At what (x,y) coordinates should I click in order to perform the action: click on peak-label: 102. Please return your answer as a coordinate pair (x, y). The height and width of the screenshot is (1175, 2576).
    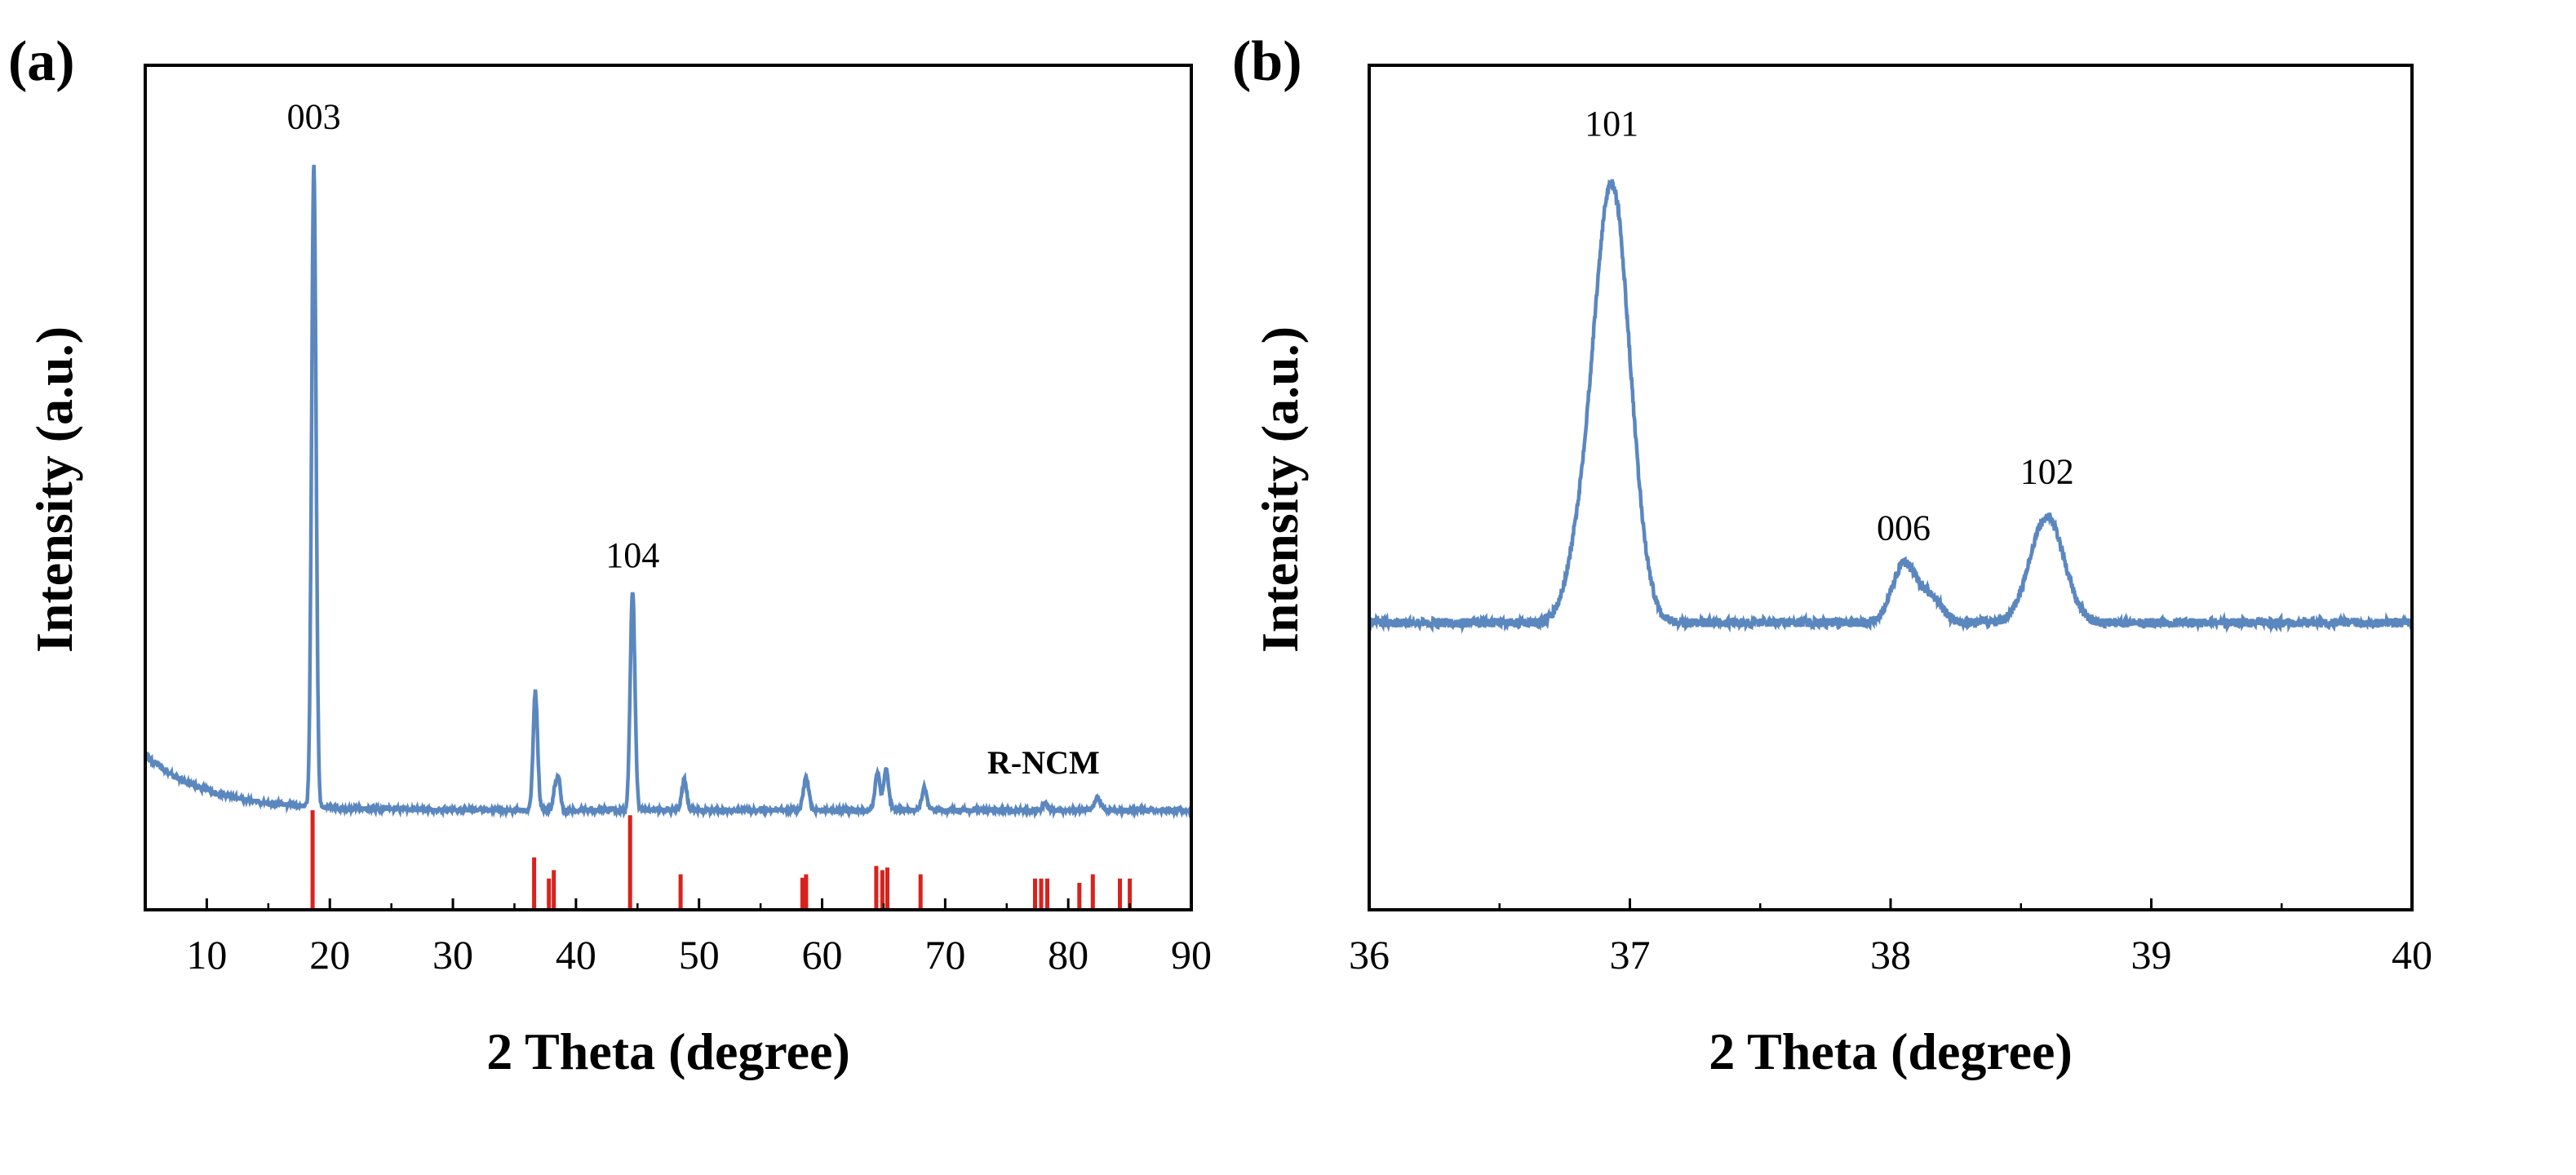
    Looking at the image, I should click on (2047, 471).